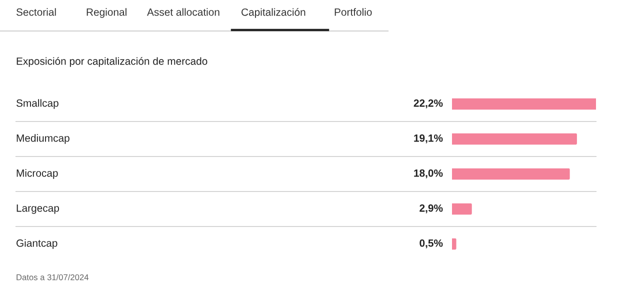  Describe the element at coordinates (37, 209) in the screenshot. I see `y-tick-label: Largecap` at that location.